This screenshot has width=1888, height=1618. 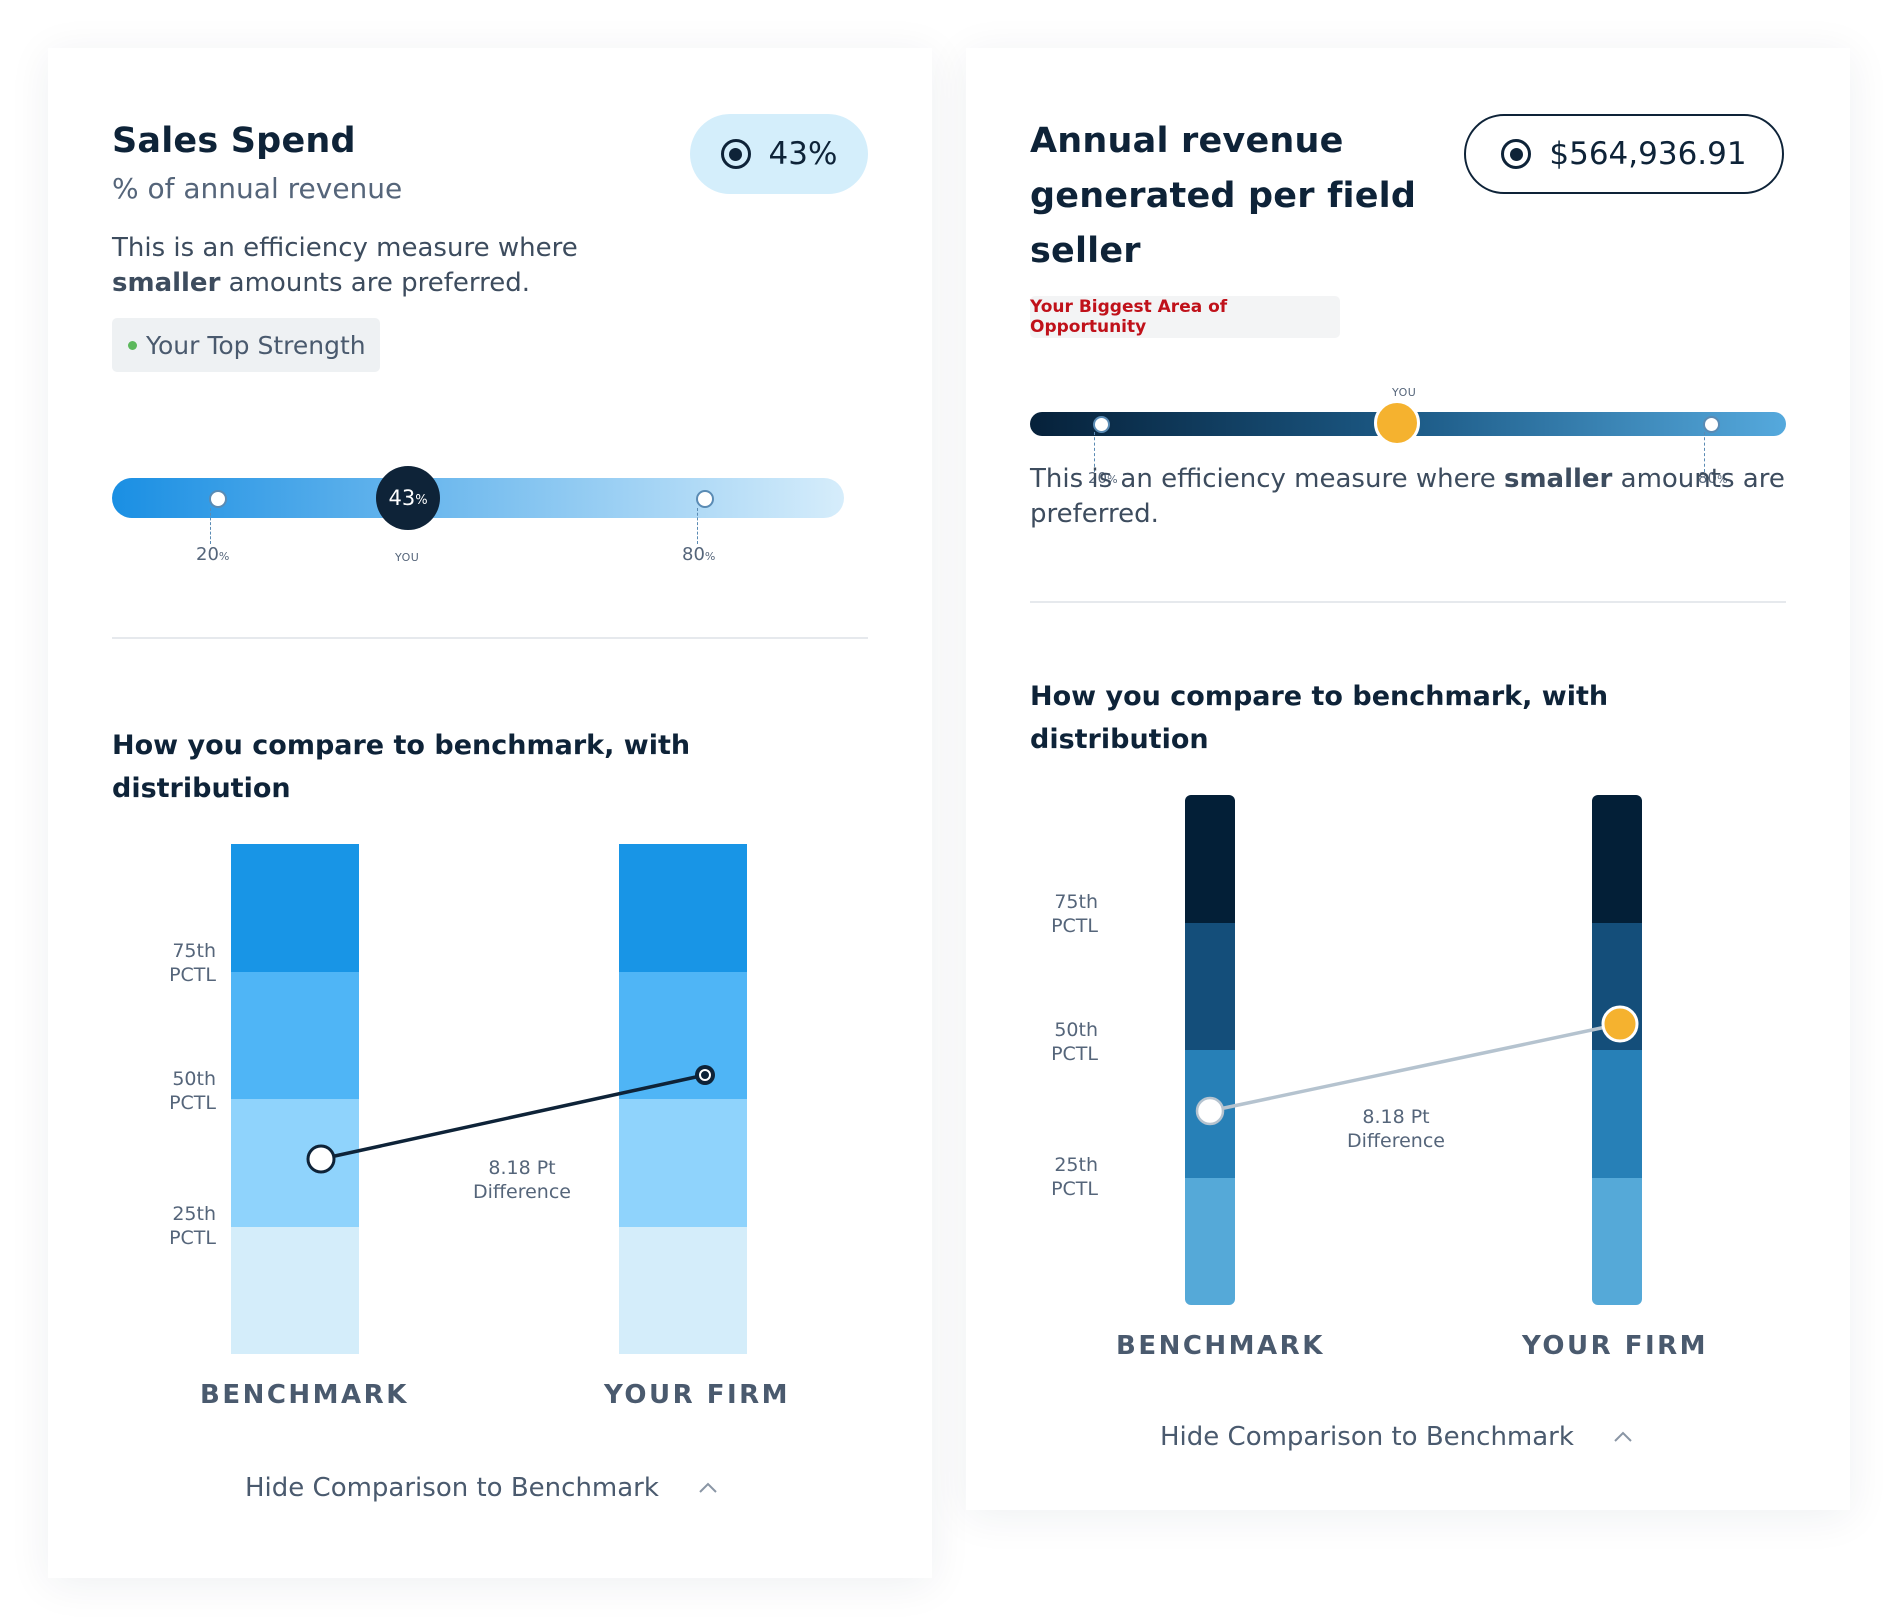 I want to click on card-title: Sales Spend, so click(x=234, y=141).